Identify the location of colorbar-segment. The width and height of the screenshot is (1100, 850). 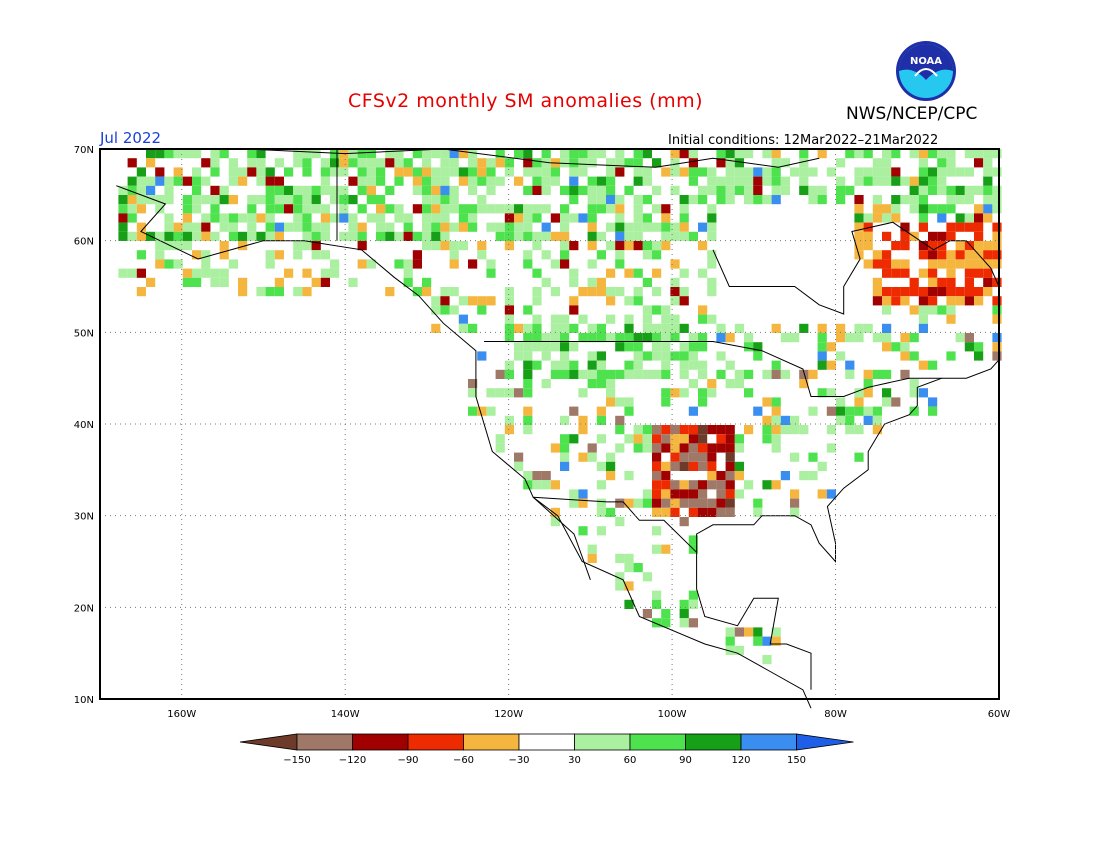
(491, 742).